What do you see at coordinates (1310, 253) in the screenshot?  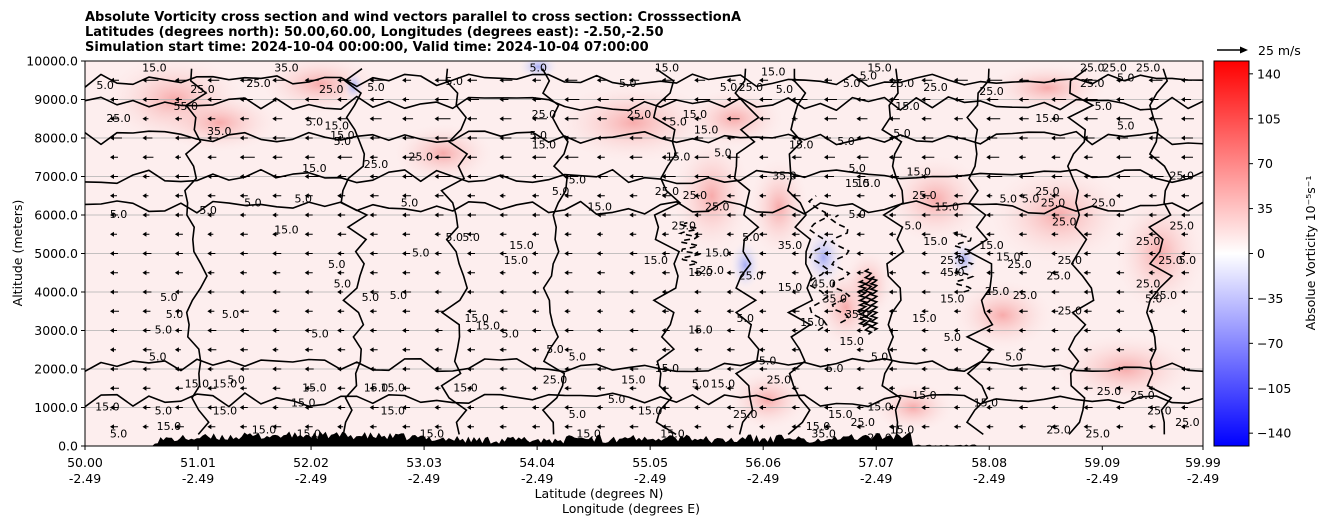 I see `colorbar-label: Absolue Vorticity 10⁻⁵s⁻¹` at bounding box center [1310, 253].